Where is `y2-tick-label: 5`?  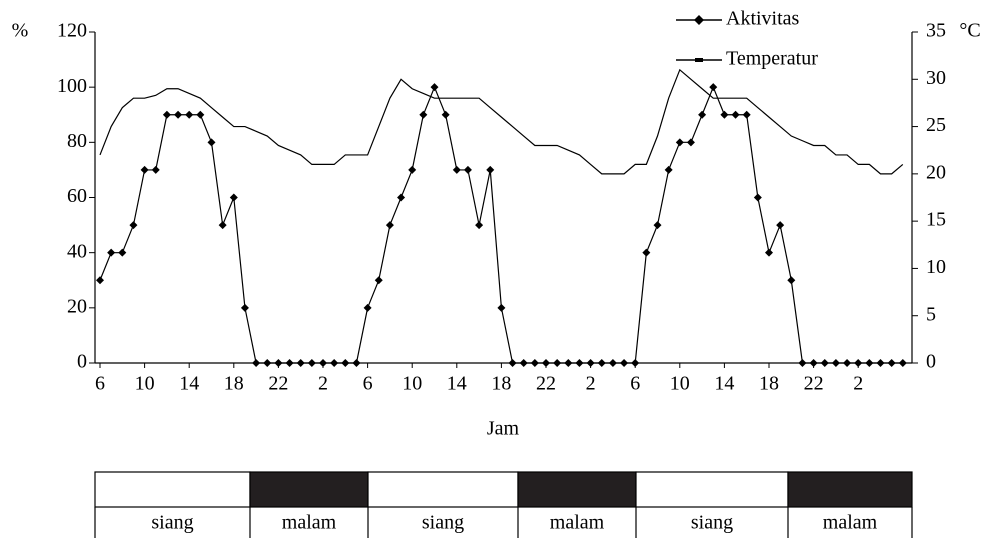 y2-tick-label: 5 is located at coordinates (931, 314).